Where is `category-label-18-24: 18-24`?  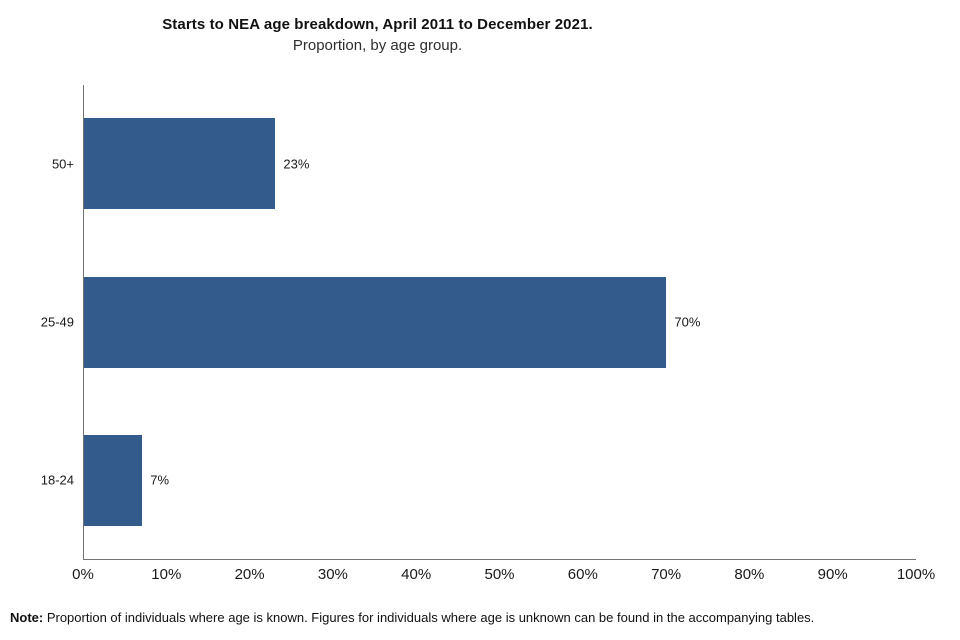
category-label-18-24: 18-24 is located at coordinates (57, 480).